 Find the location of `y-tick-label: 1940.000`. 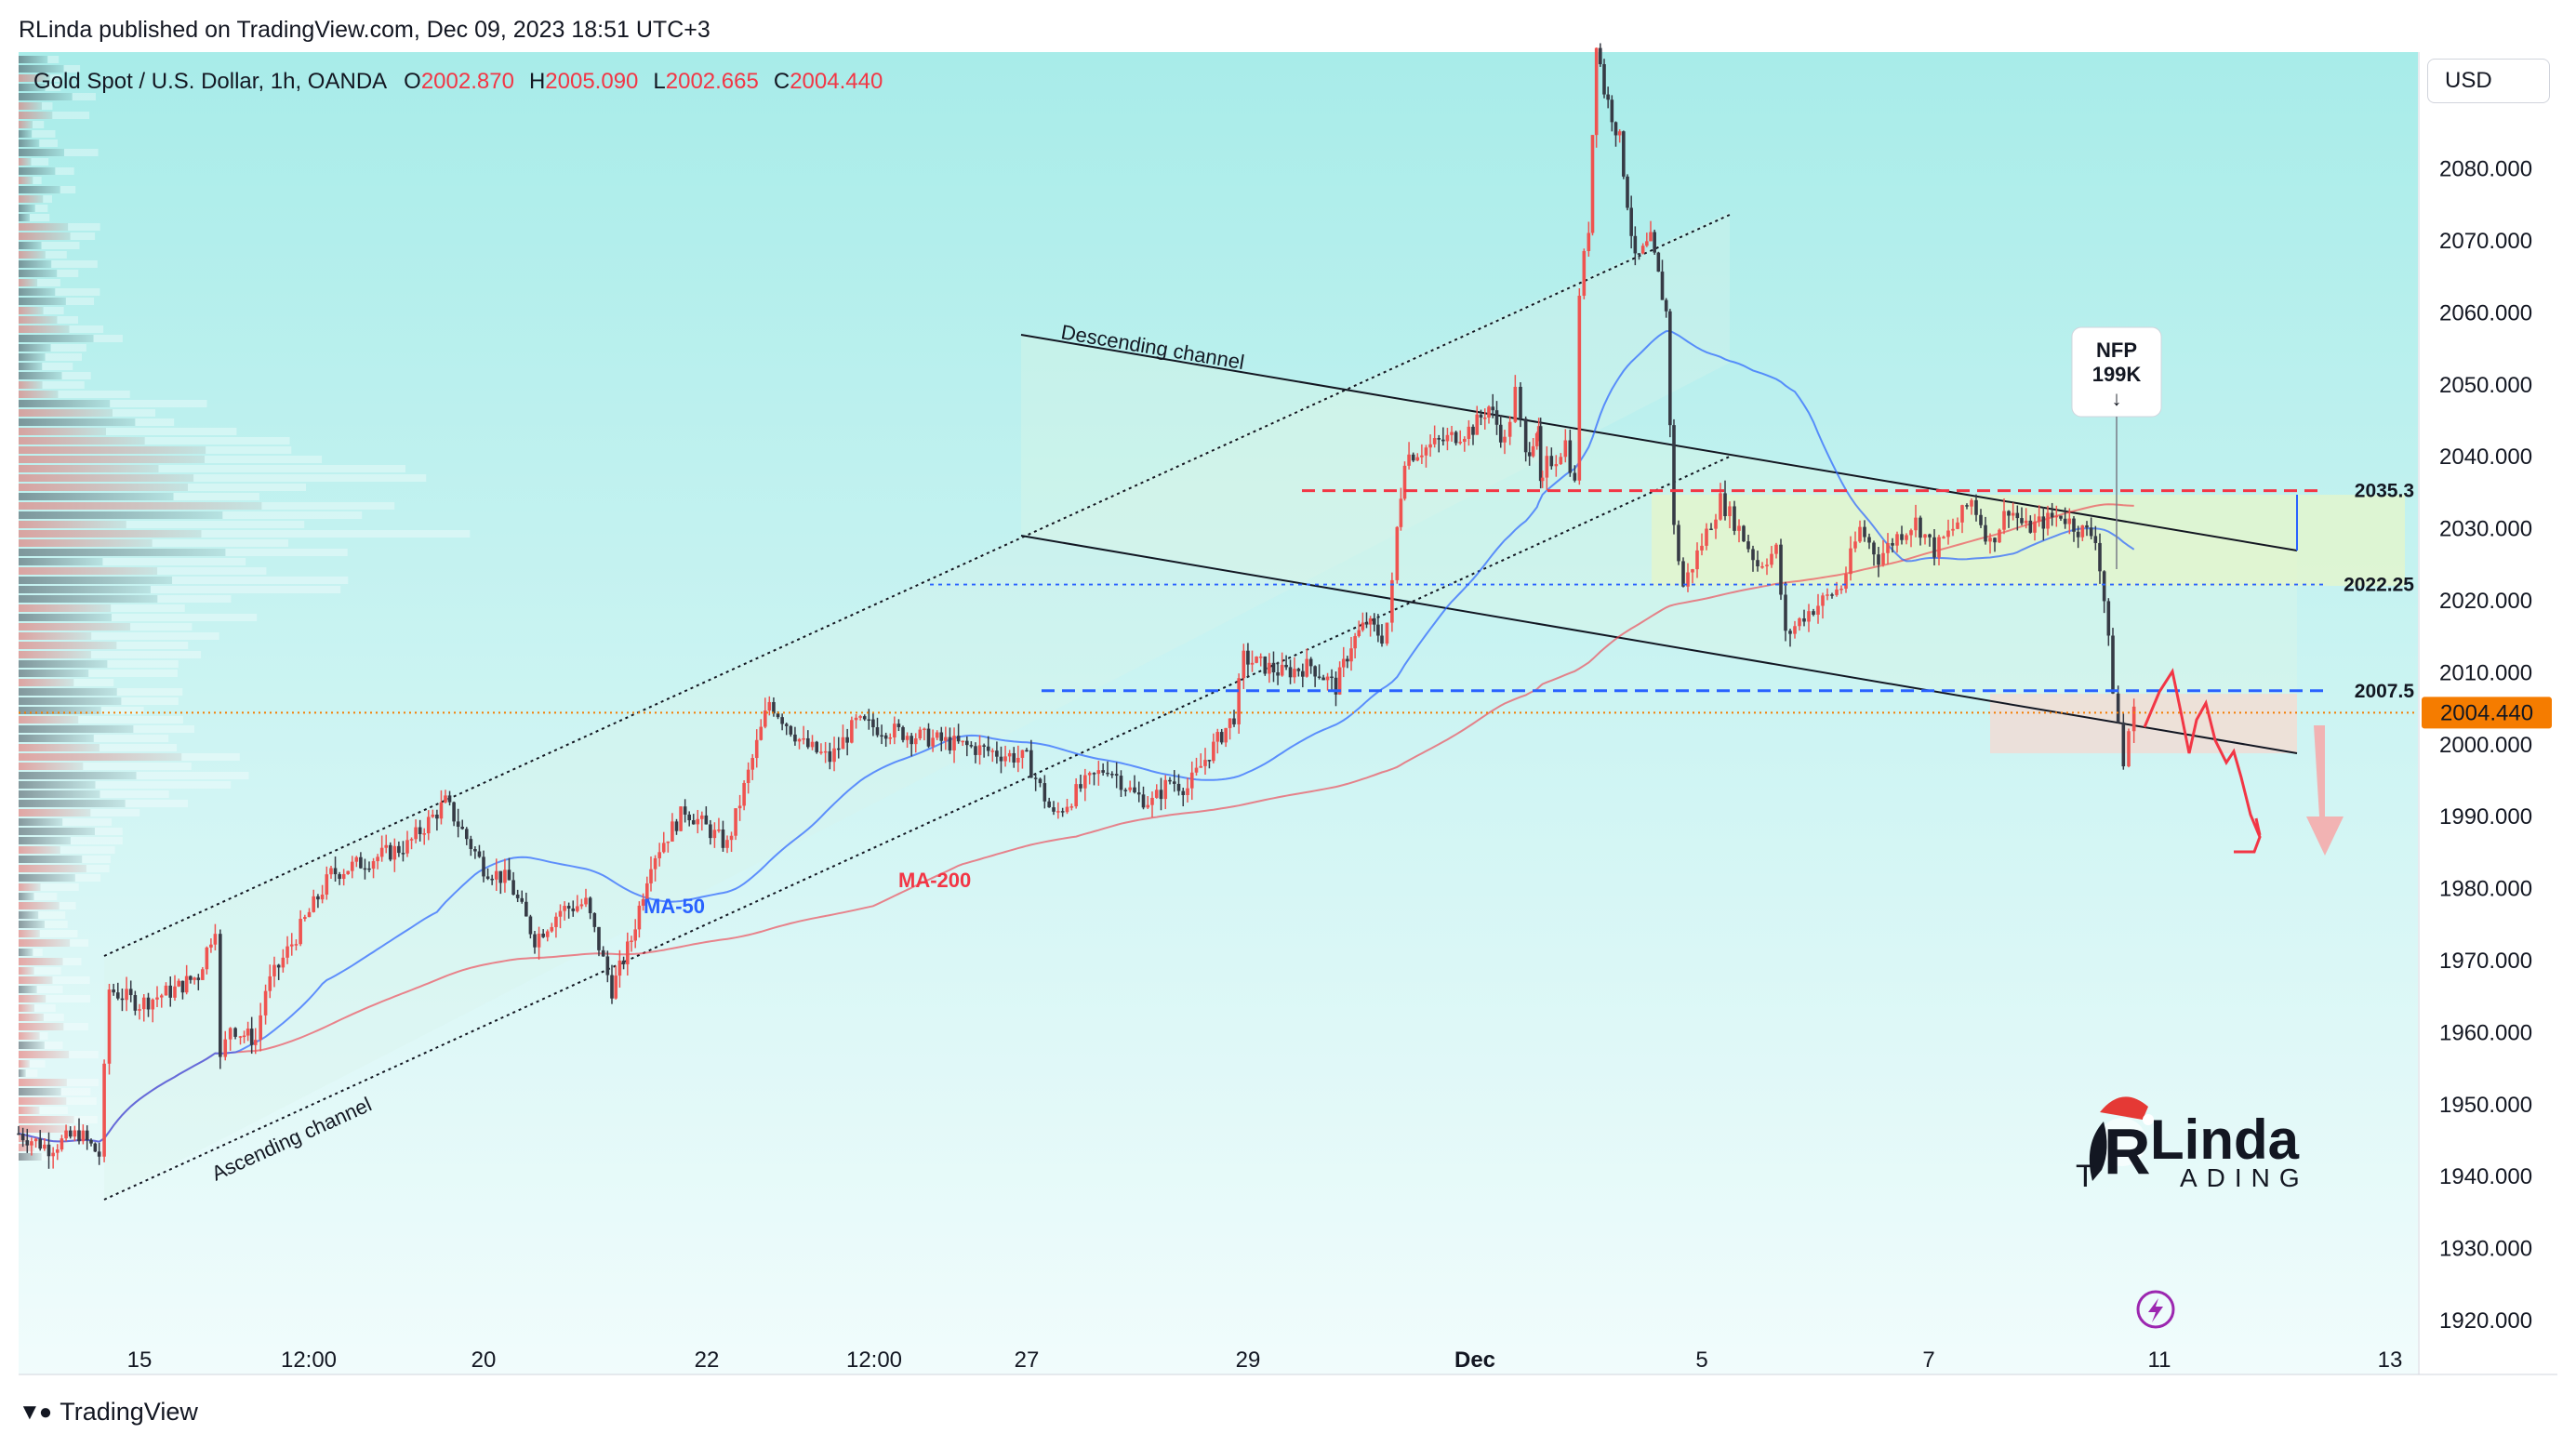

y-tick-label: 1940.000 is located at coordinates (2485, 1176).